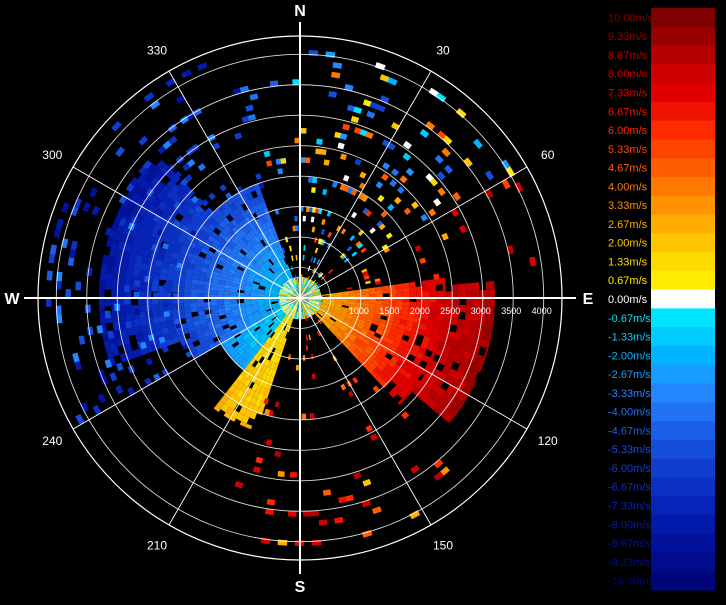 The width and height of the screenshot is (726, 605). What do you see at coordinates (629, 450) in the screenshot?
I see `colorbar-label: -5.33m/s` at bounding box center [629, 450].